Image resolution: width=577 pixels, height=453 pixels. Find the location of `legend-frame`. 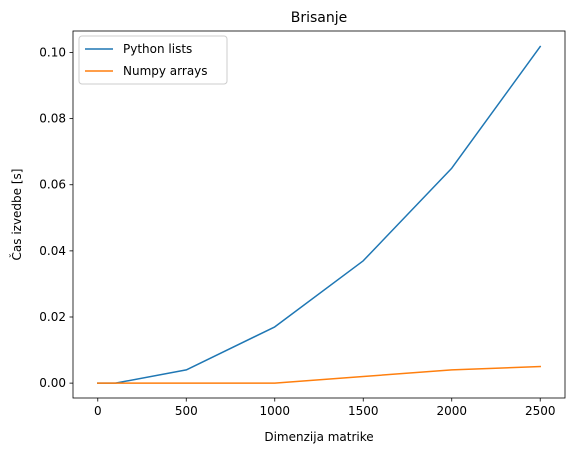

legend-frame is located at coordinates (153, 60).